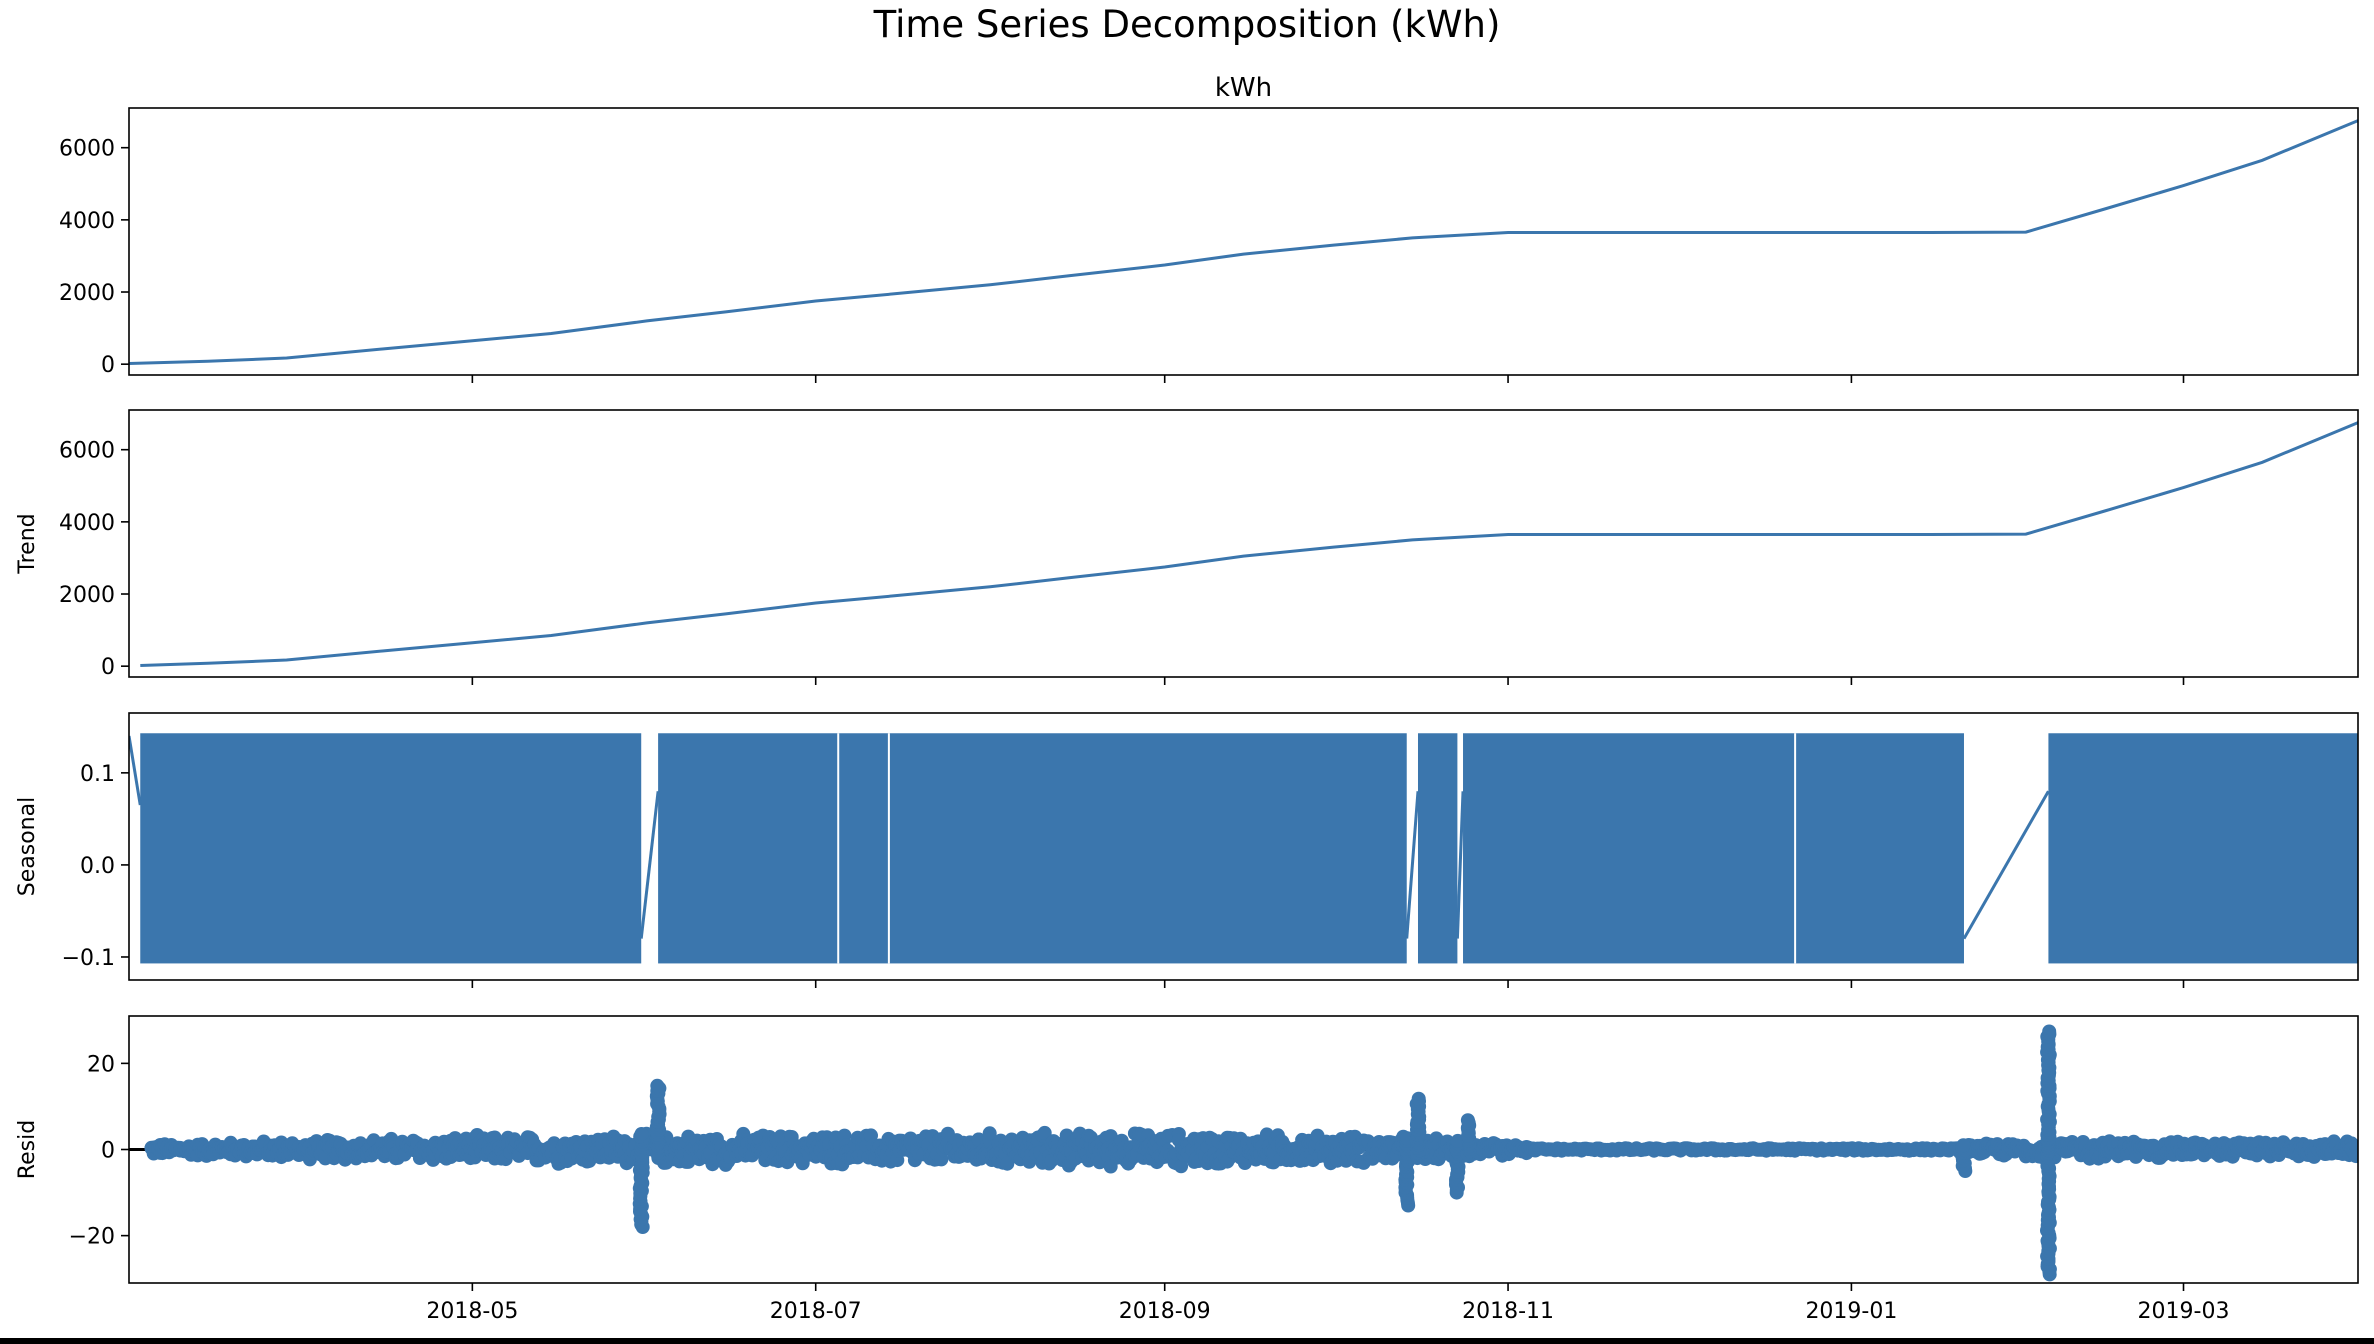  Describe the element at coordinates (101, 1064) in the screenshot. I see `y-tick-label: 20` at that location.